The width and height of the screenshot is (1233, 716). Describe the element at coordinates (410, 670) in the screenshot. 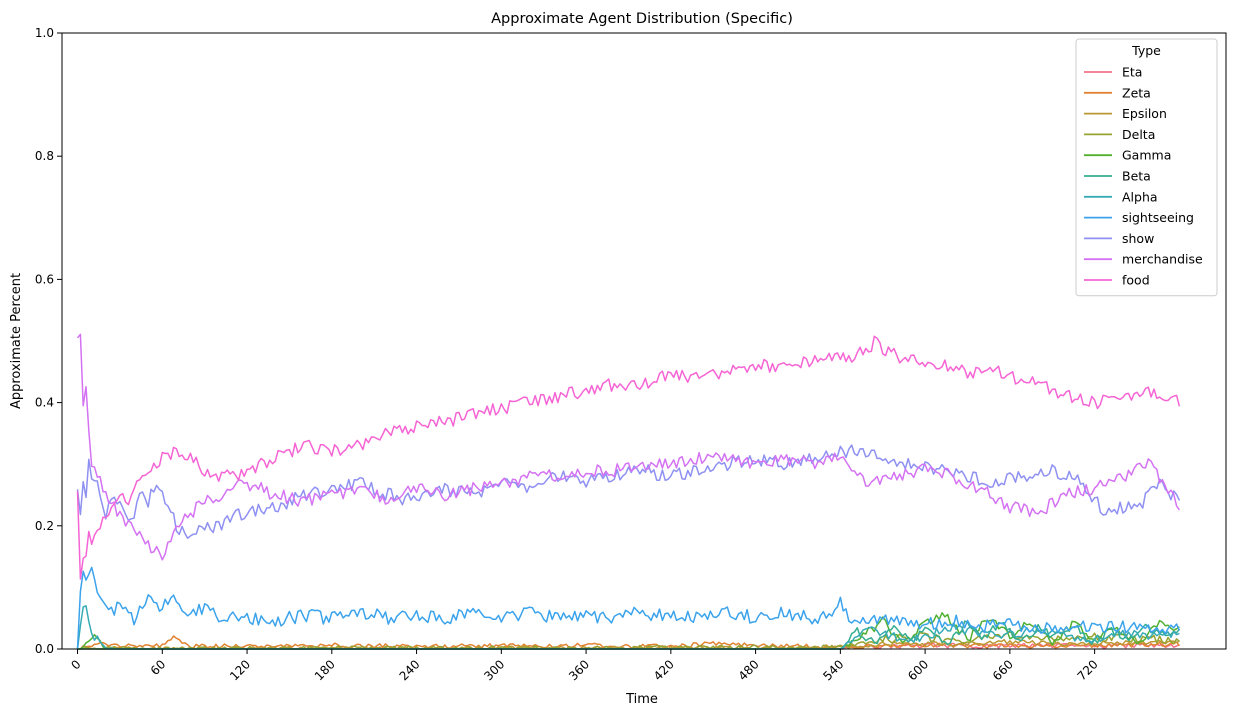

I see `x-tick-label: 240` at that location.